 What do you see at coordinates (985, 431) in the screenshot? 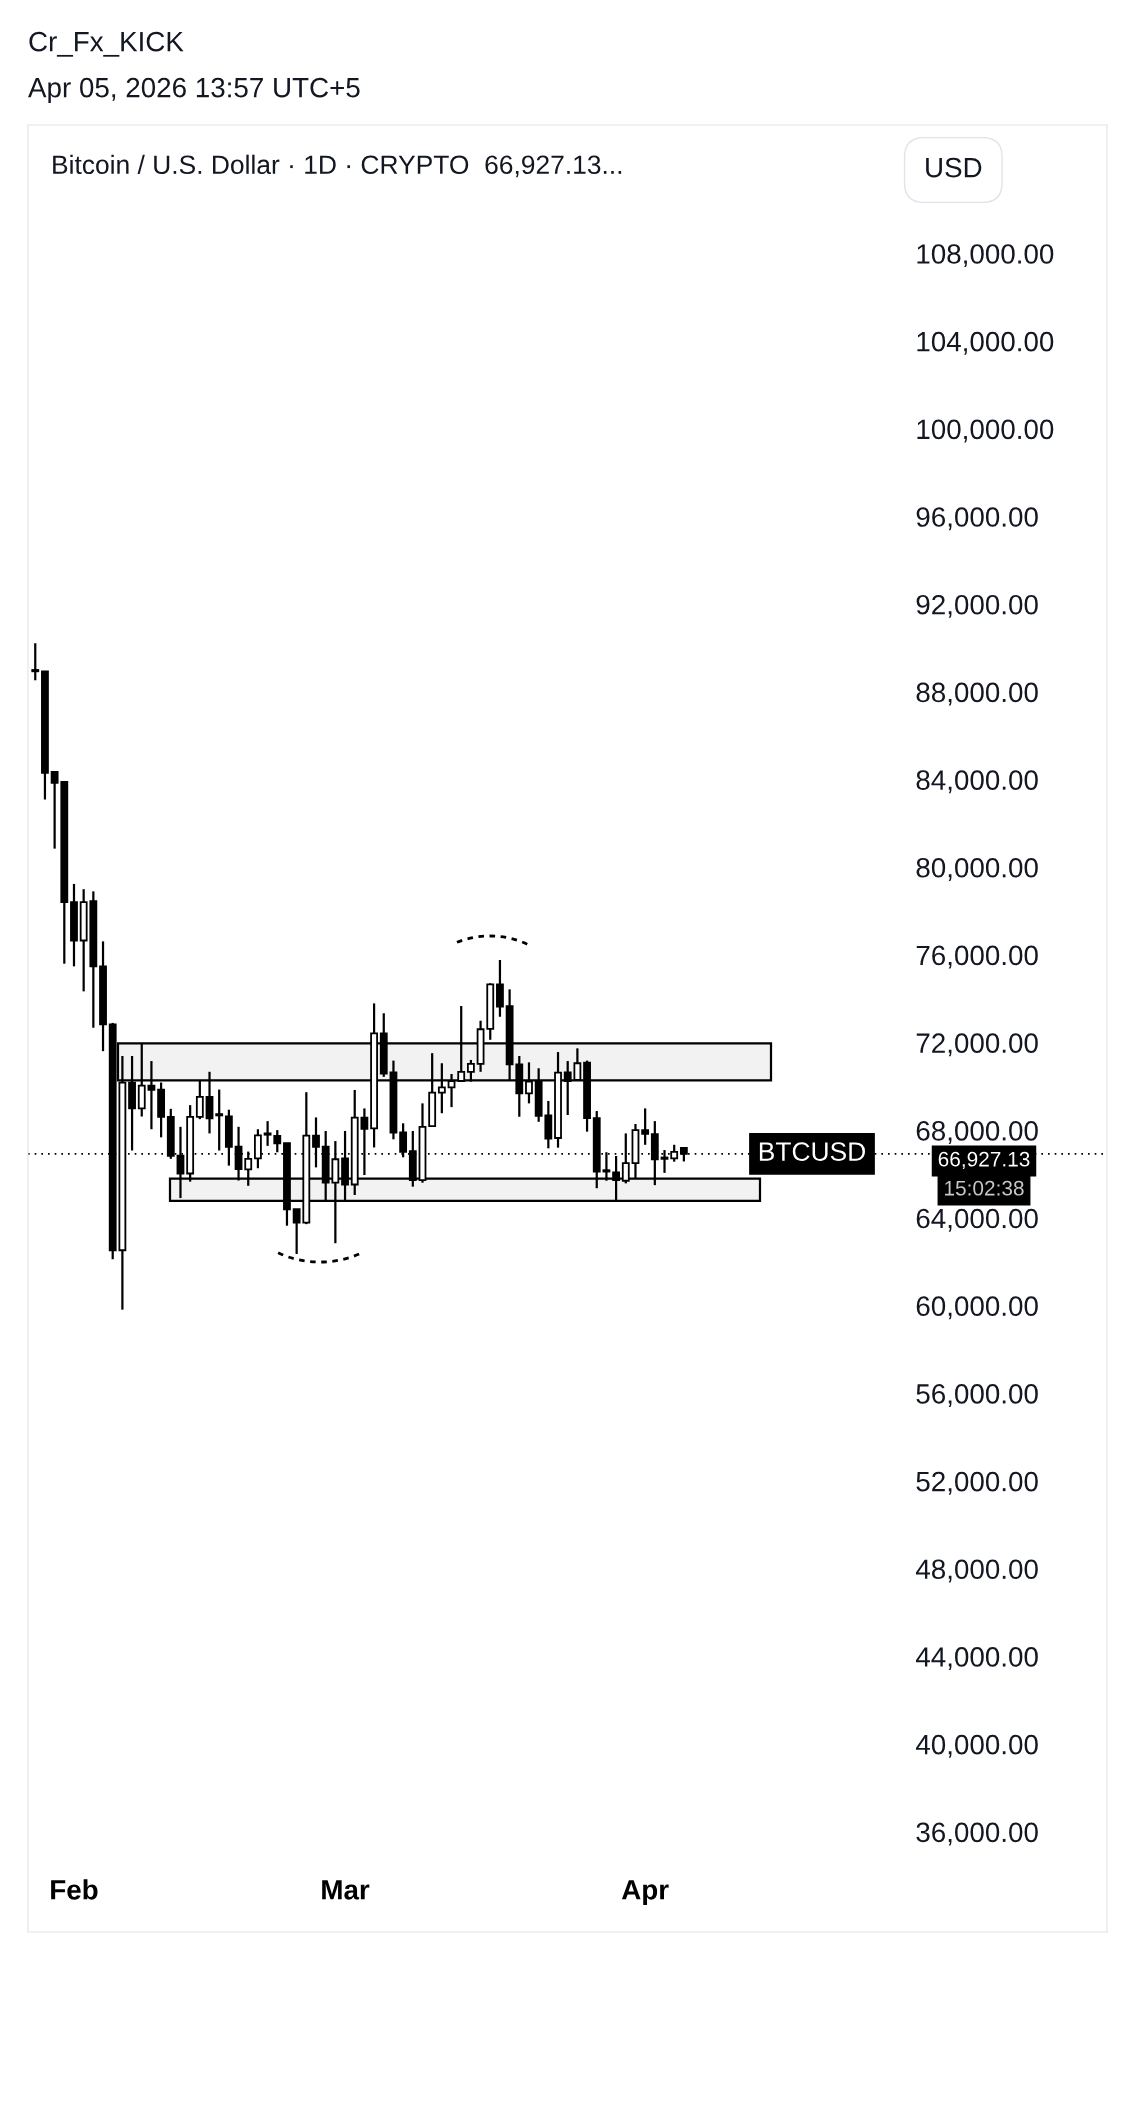
I see `y-tick-label: 100,000.00` at bounding box center [985, 431].